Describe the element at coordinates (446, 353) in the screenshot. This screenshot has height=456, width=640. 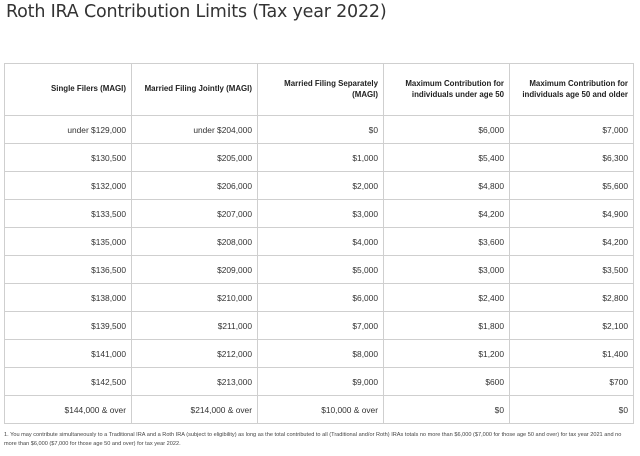
I see `max-under-50-cell: $1,200` at that location.